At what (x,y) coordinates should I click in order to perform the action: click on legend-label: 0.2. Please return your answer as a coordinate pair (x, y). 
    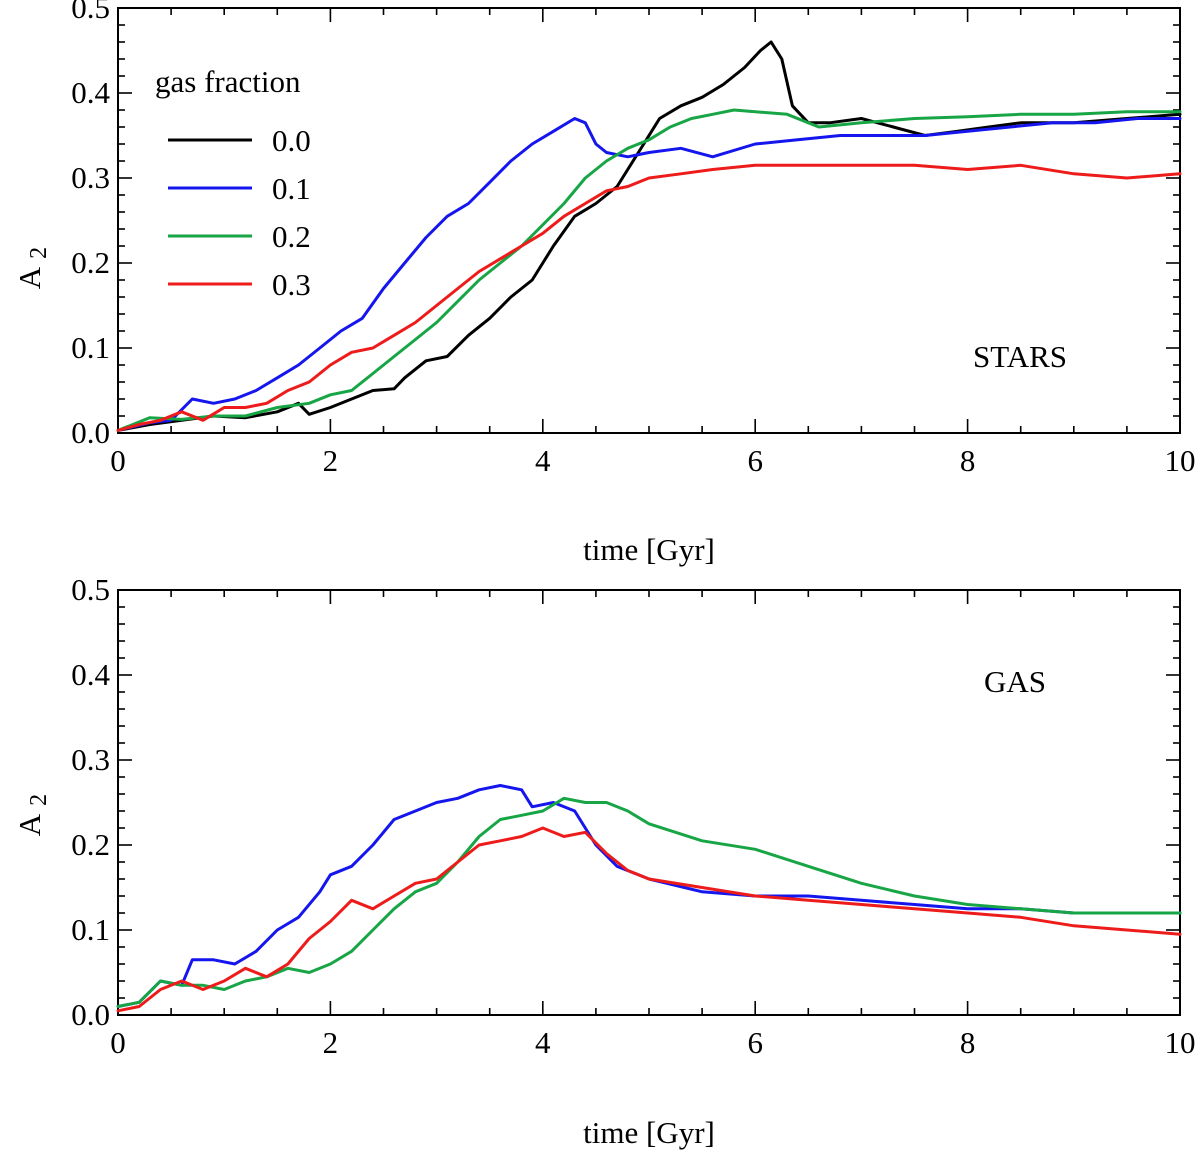
    Looking at the image, I should click on (291, 236).